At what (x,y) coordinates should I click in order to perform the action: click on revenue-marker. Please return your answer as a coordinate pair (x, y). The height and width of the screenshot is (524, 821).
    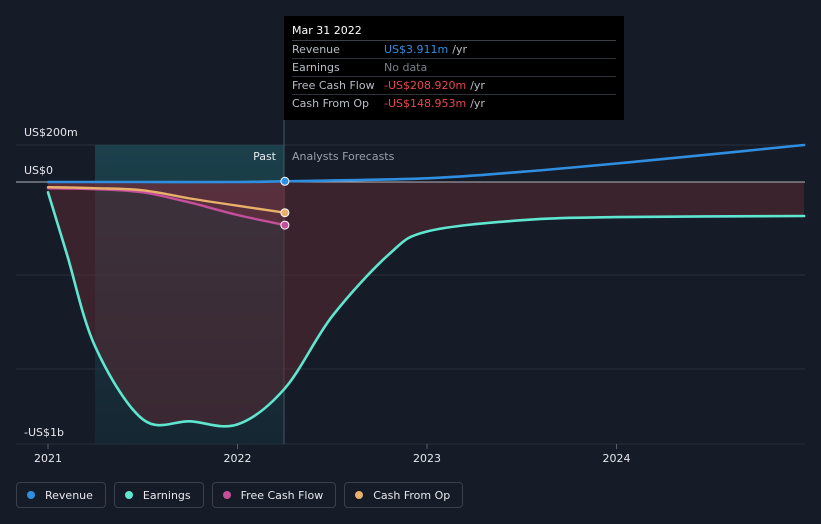
    Looking at the image, I should click on (285, 181).